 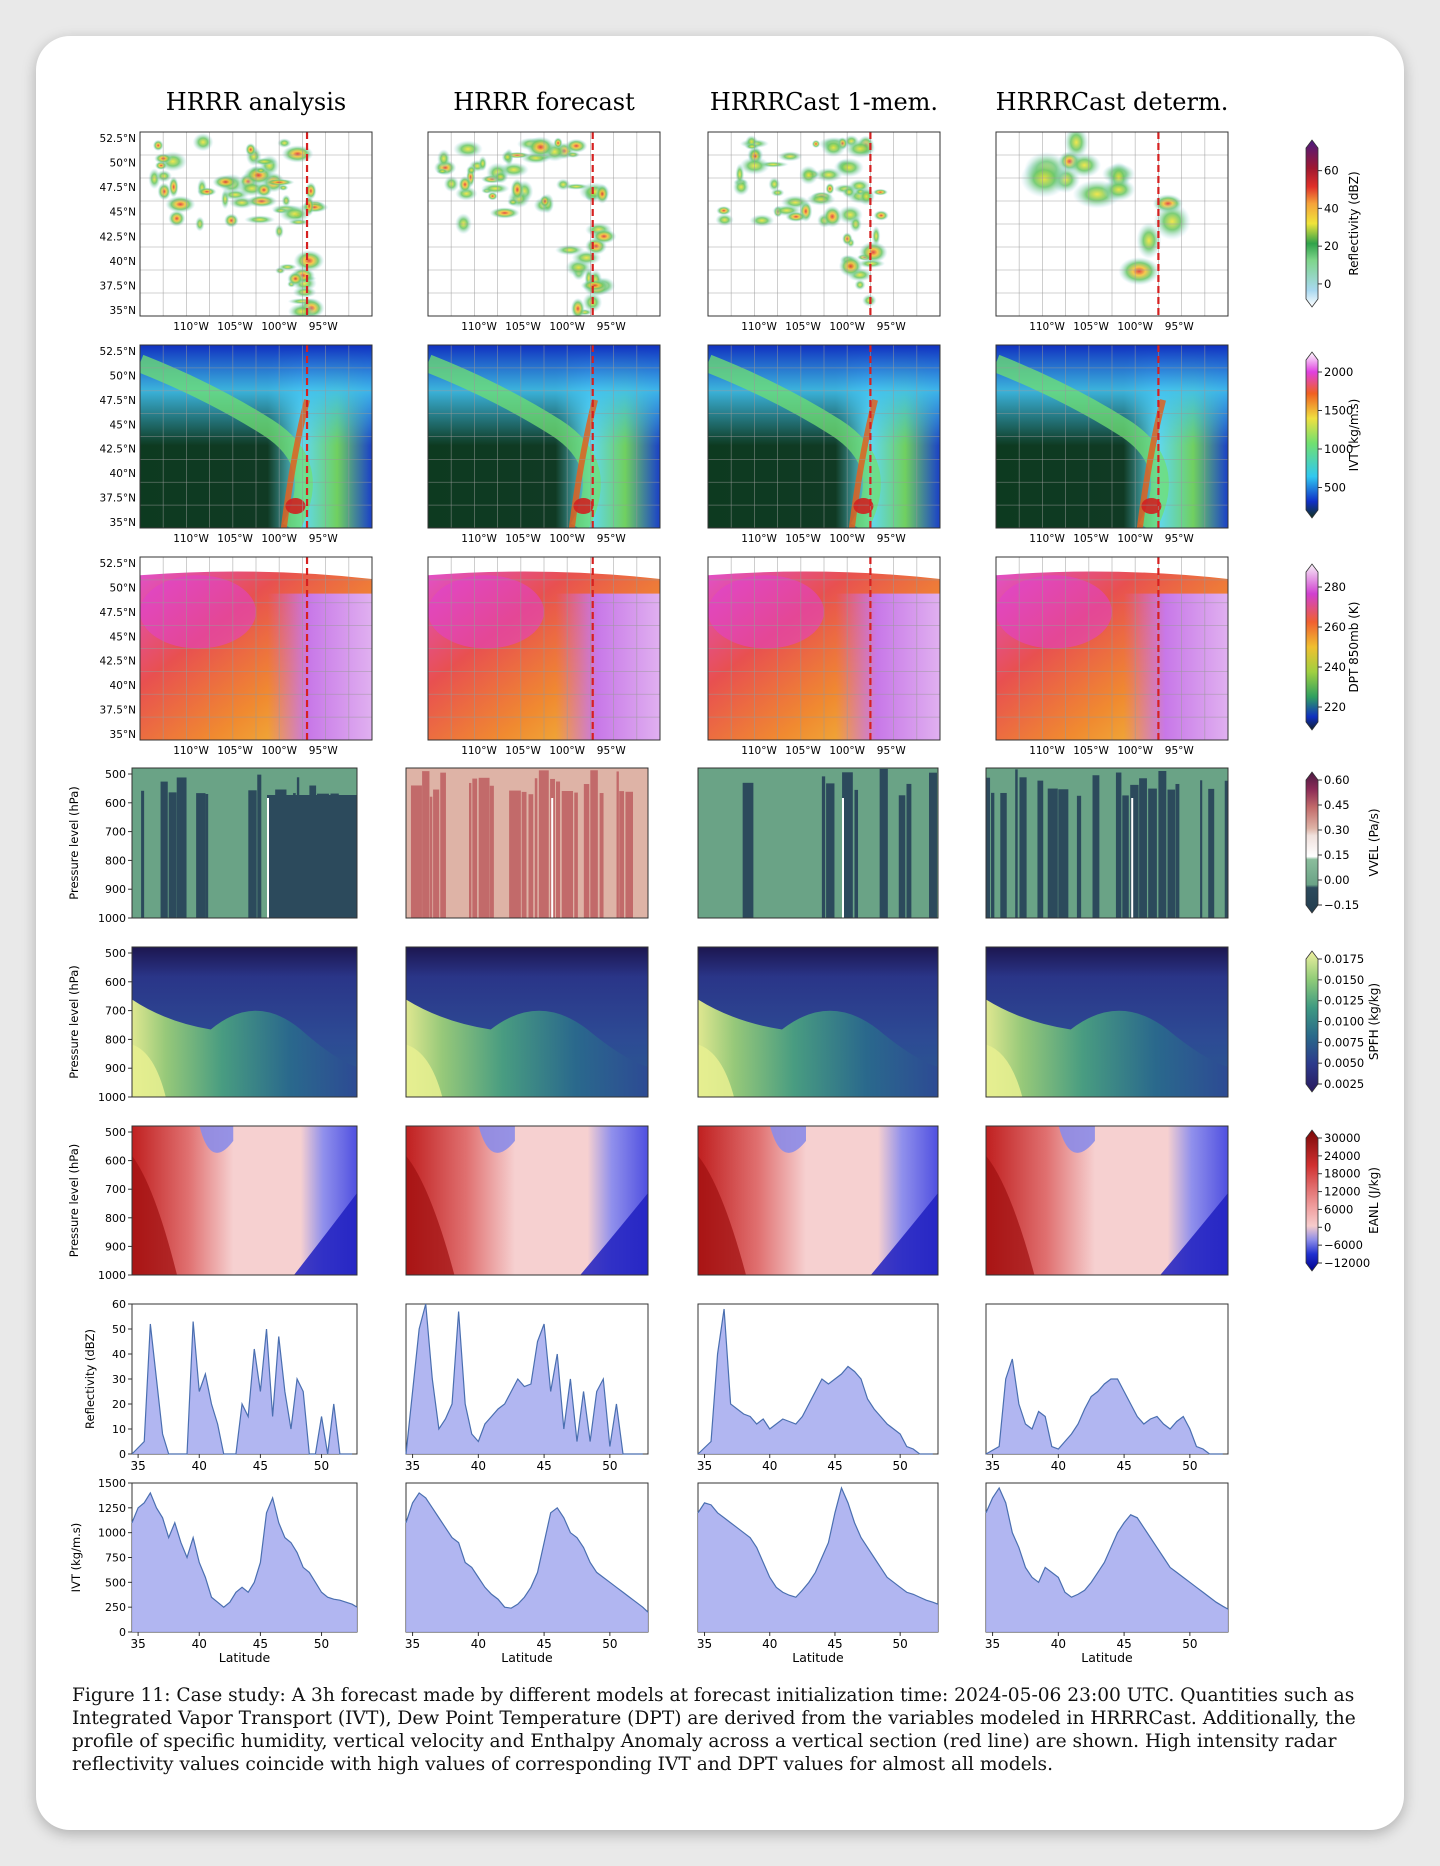 I want to click on vvel-updraft, so click(x=843, y=858).